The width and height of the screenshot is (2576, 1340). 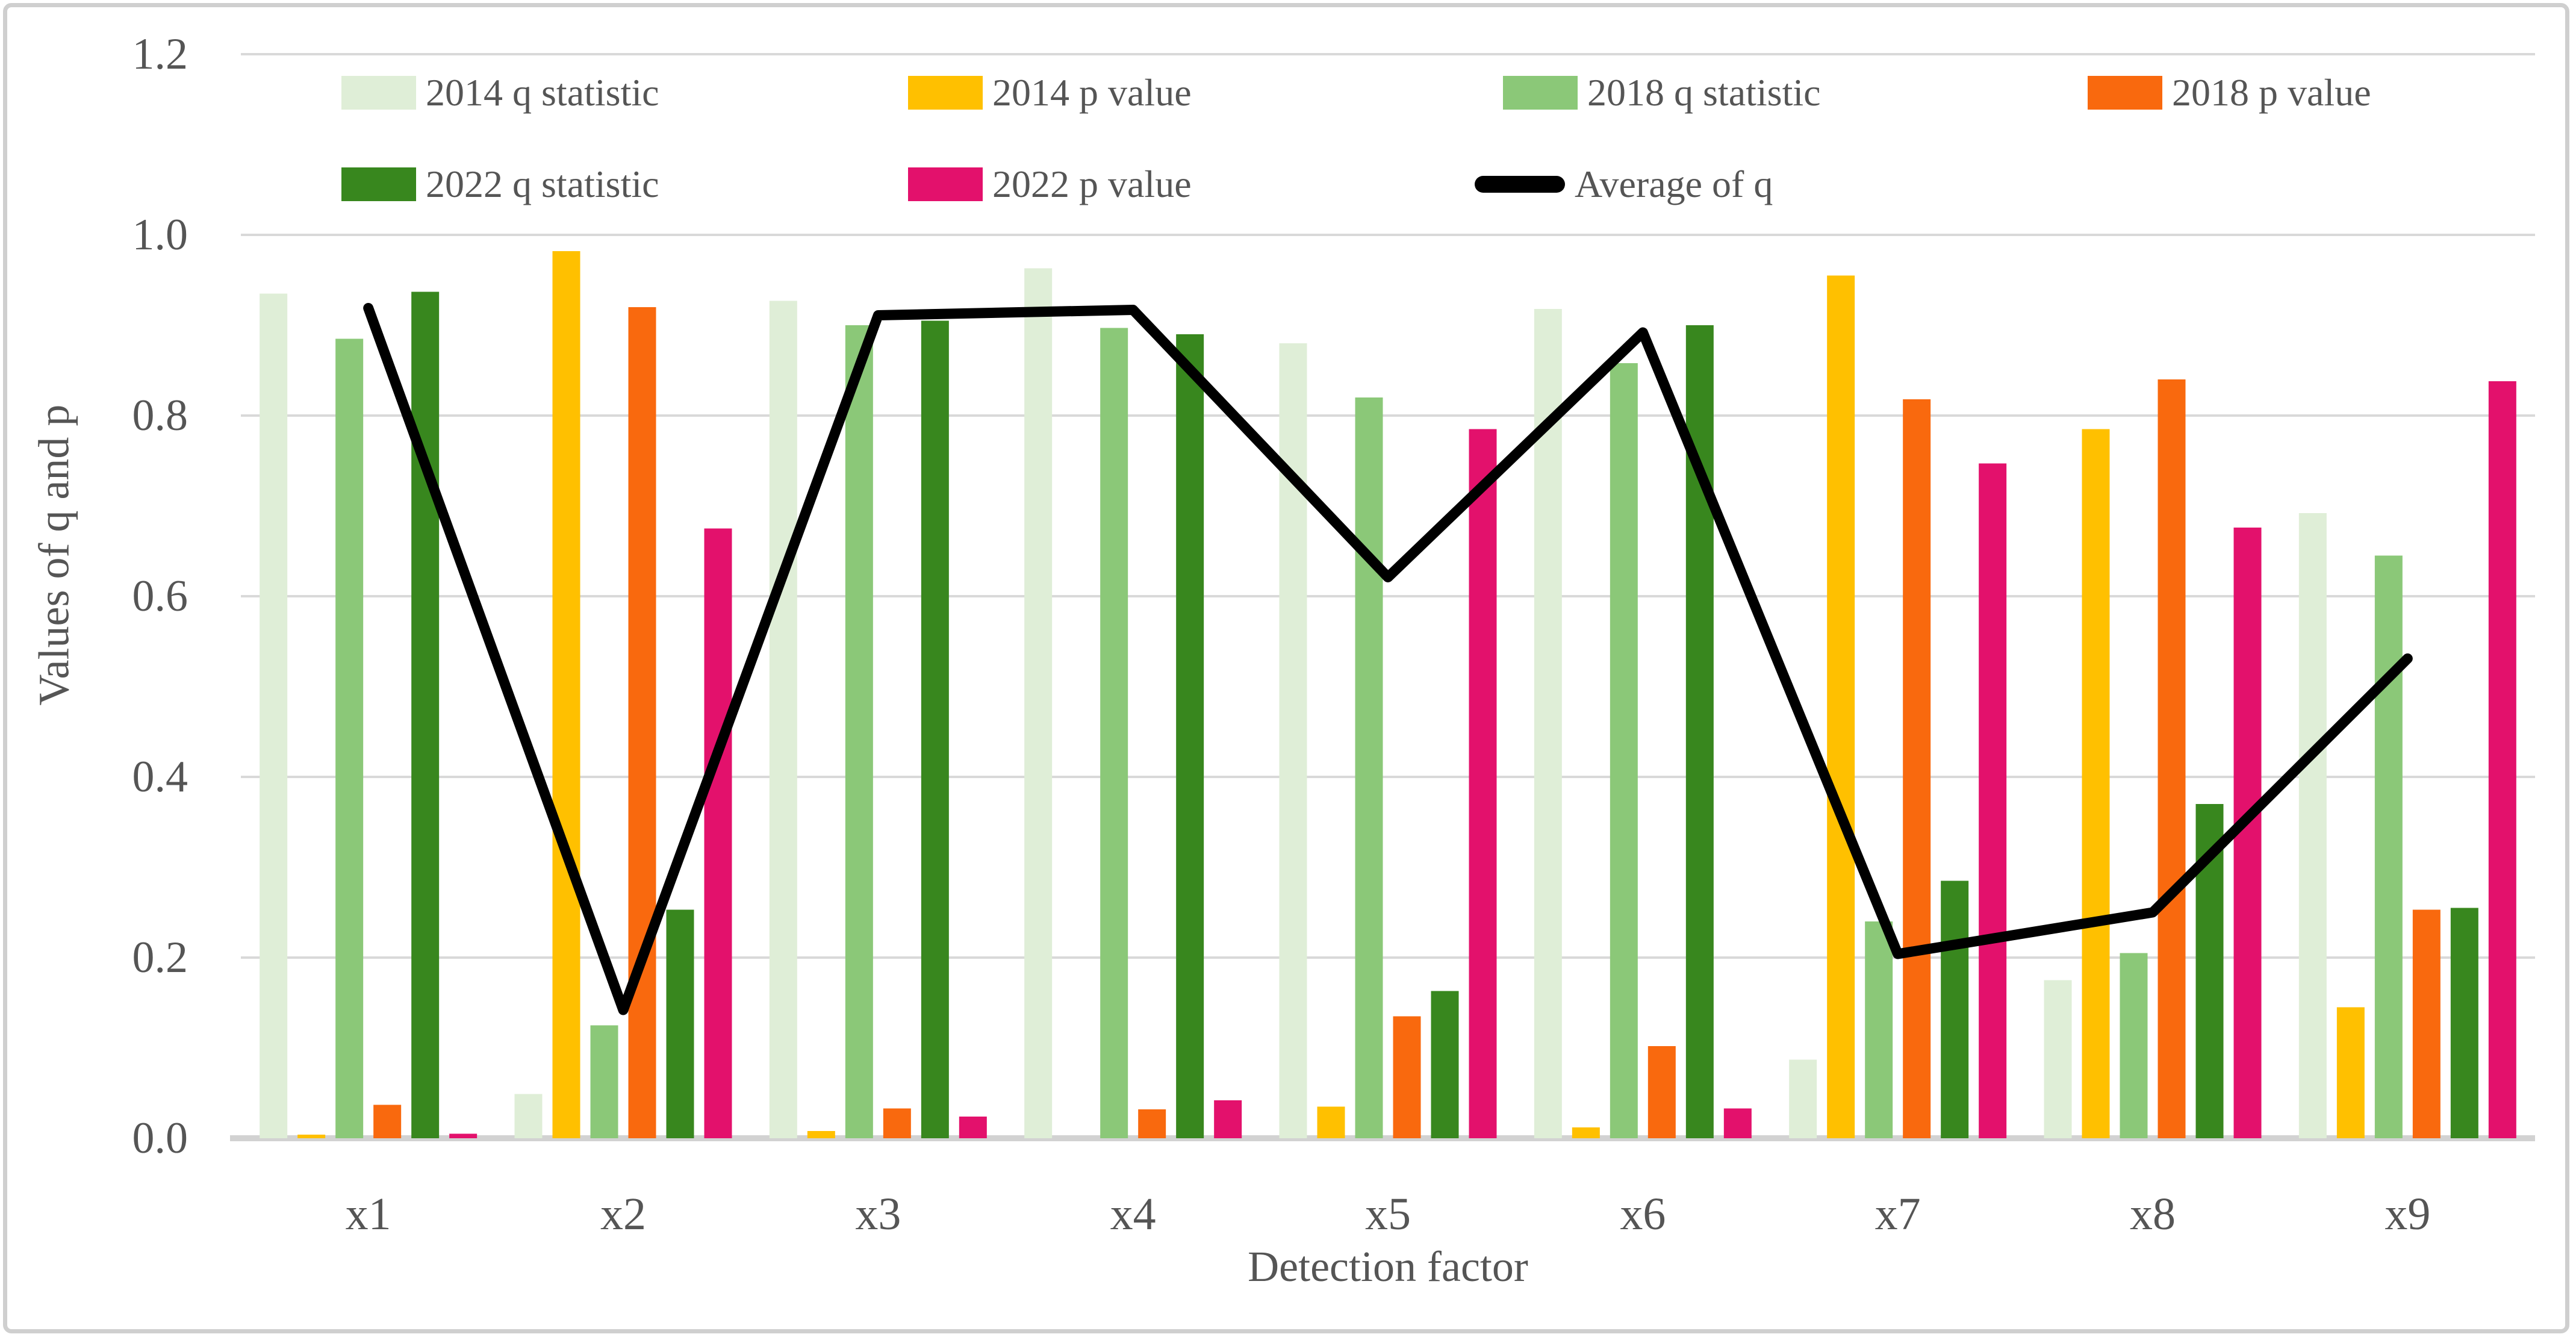 I want to click on legend-label: 2022 p value, so click(x=1092, y=184).